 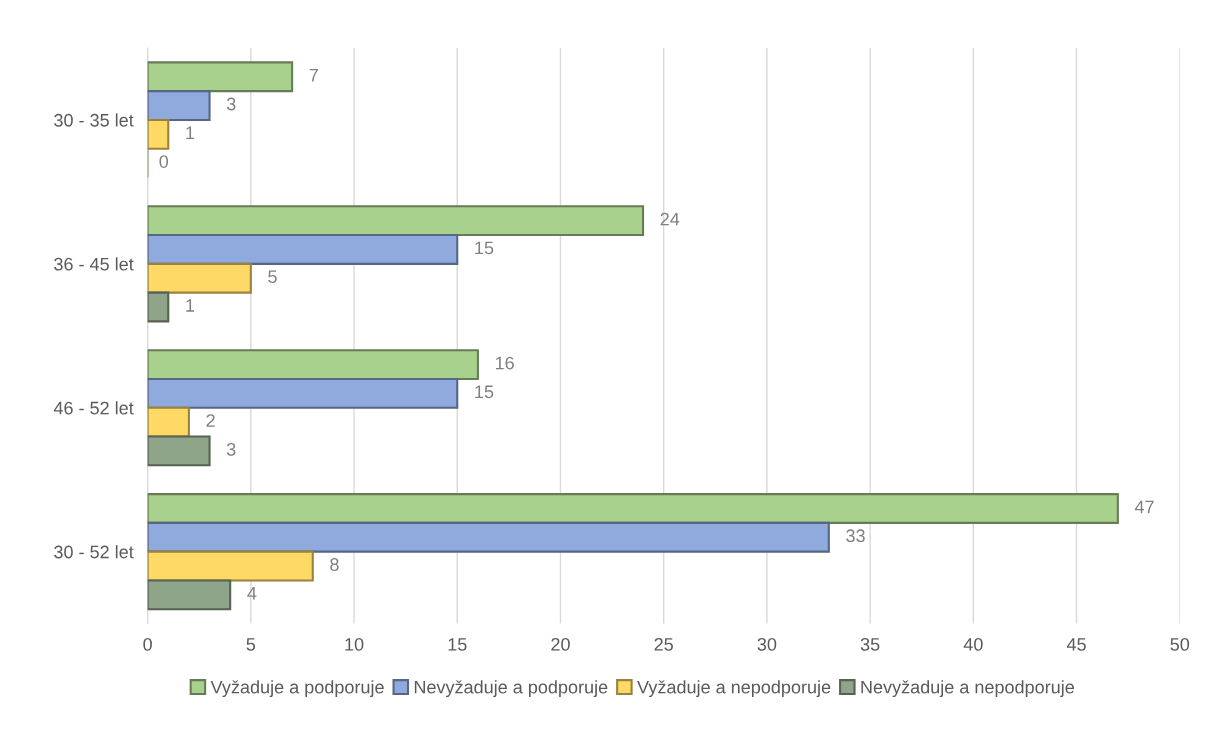 I want to click on x-tick-label: 35, so click(x=870, y=644).